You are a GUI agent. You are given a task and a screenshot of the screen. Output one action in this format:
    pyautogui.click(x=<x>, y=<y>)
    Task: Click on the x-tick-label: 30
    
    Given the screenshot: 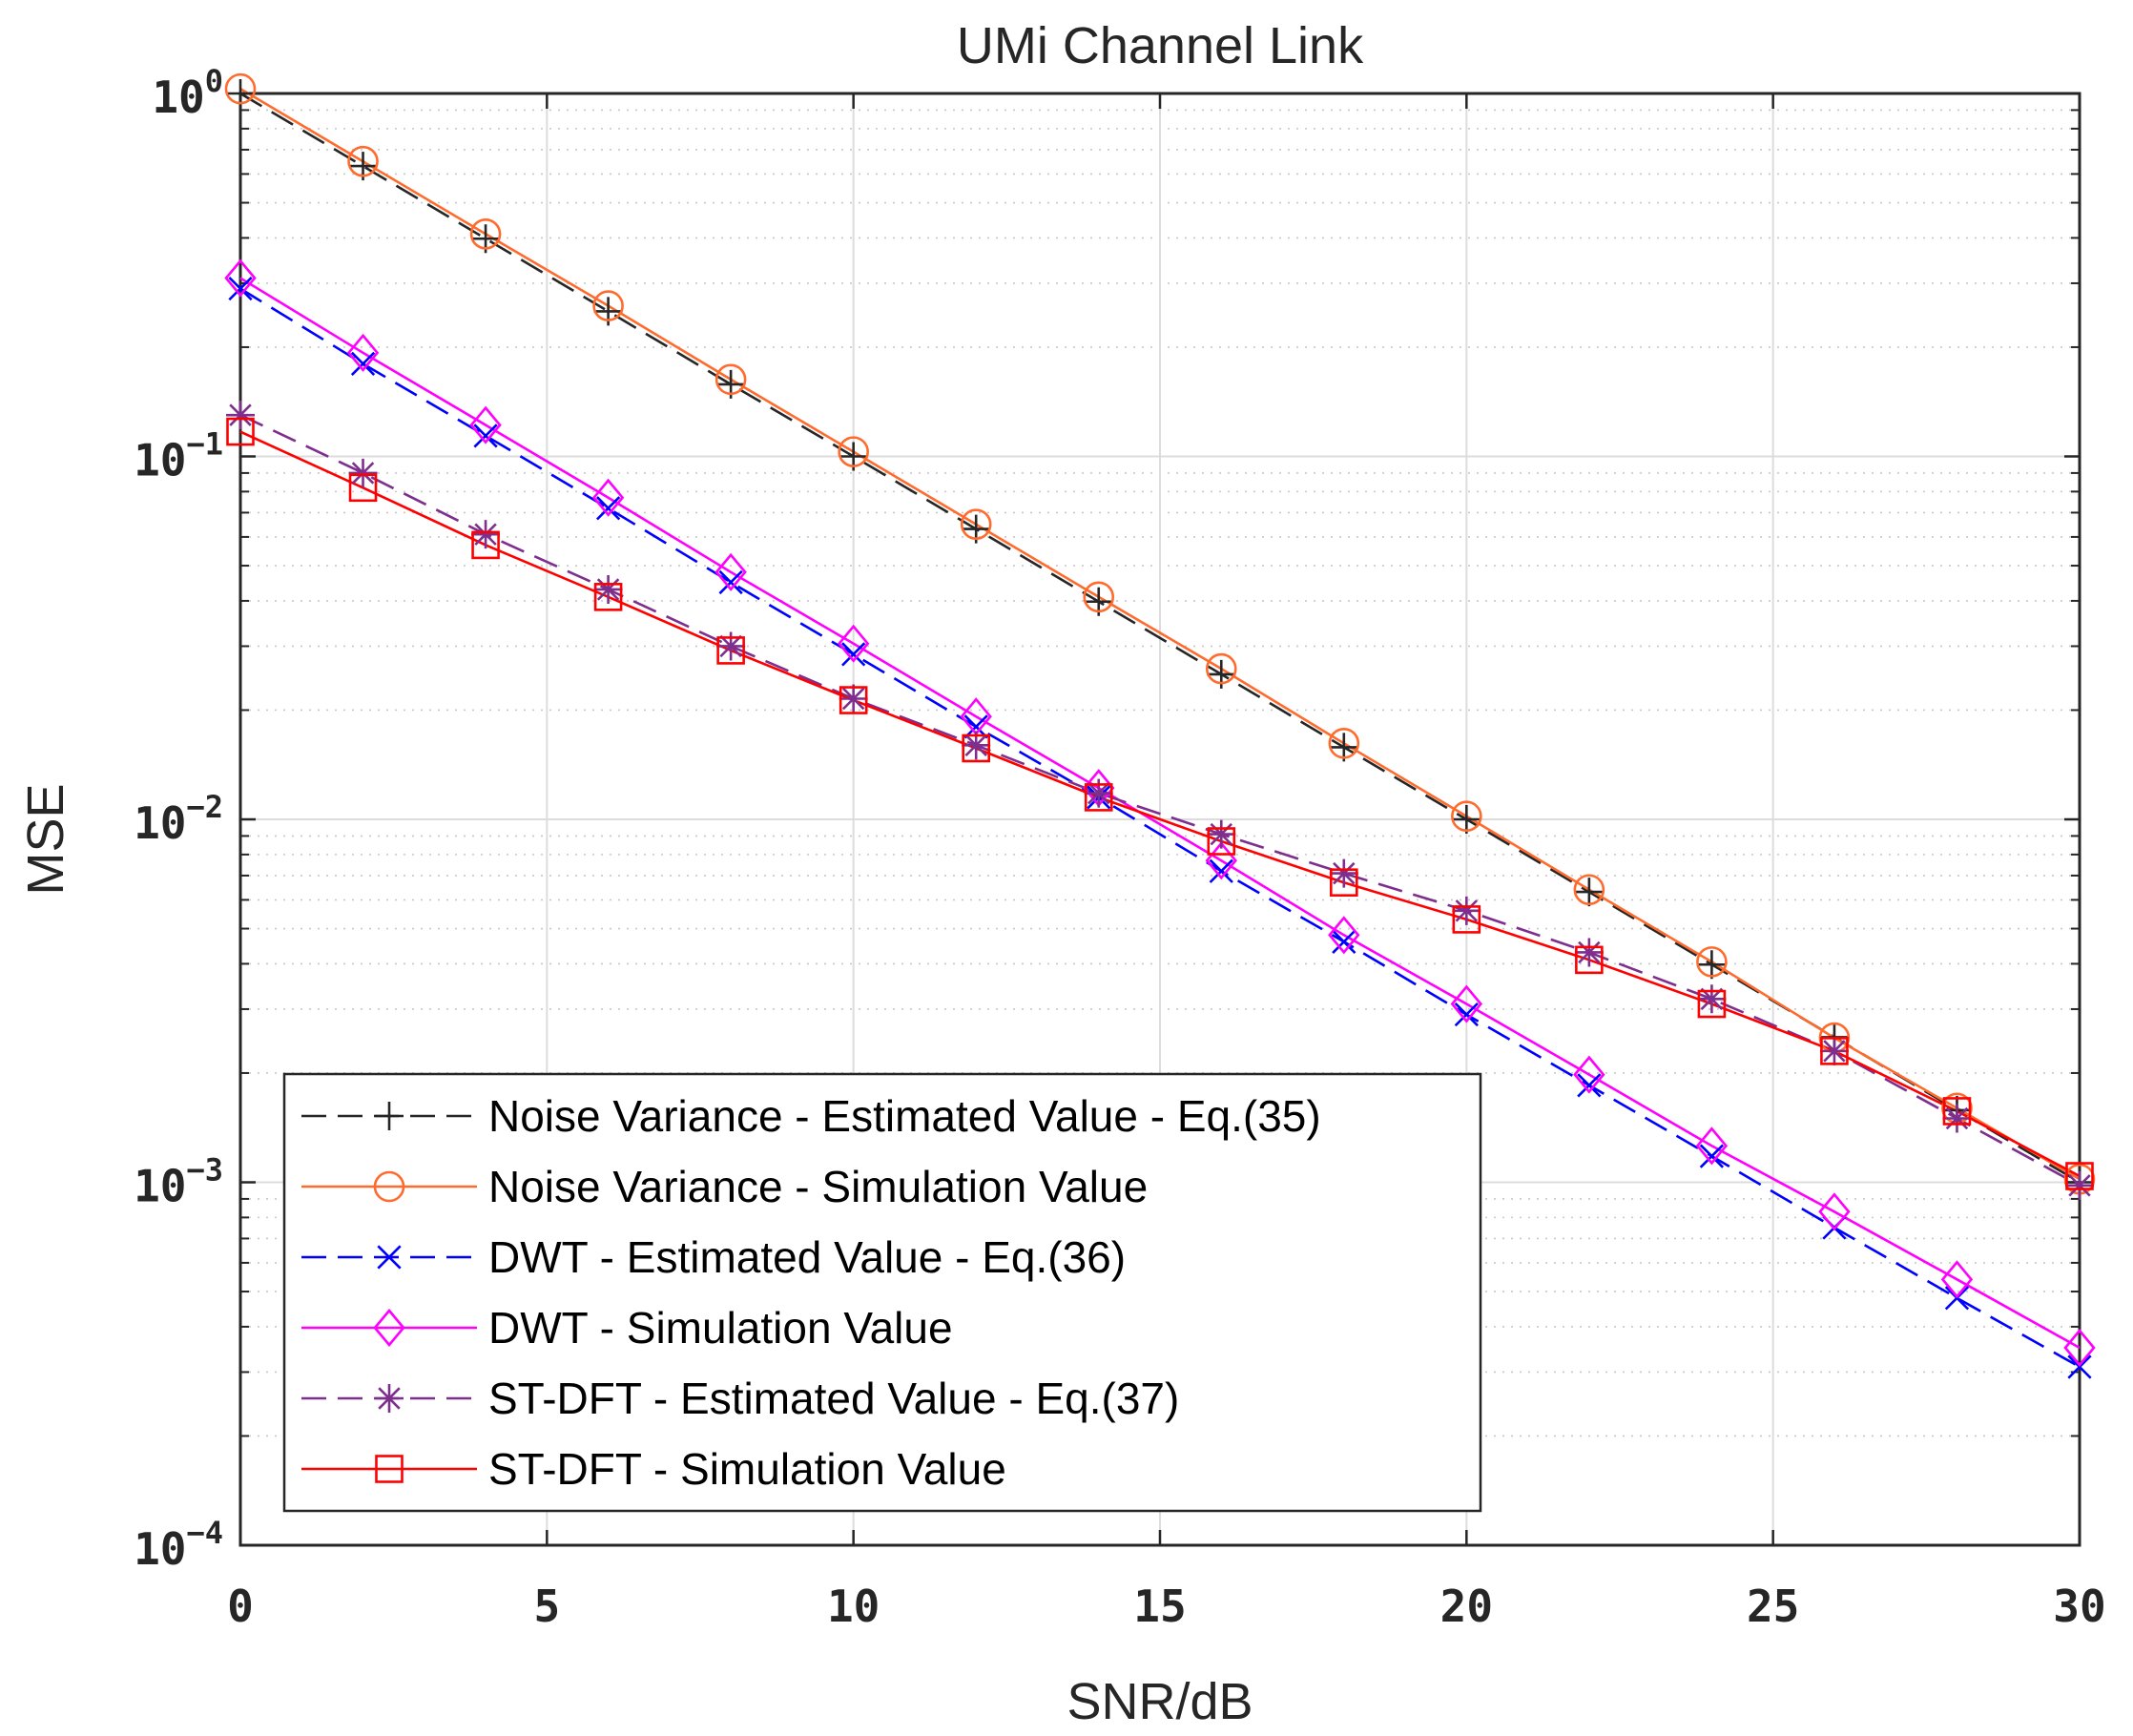 What is the action you would take?
    pyautogui.click(x=2079, y=1606)
    